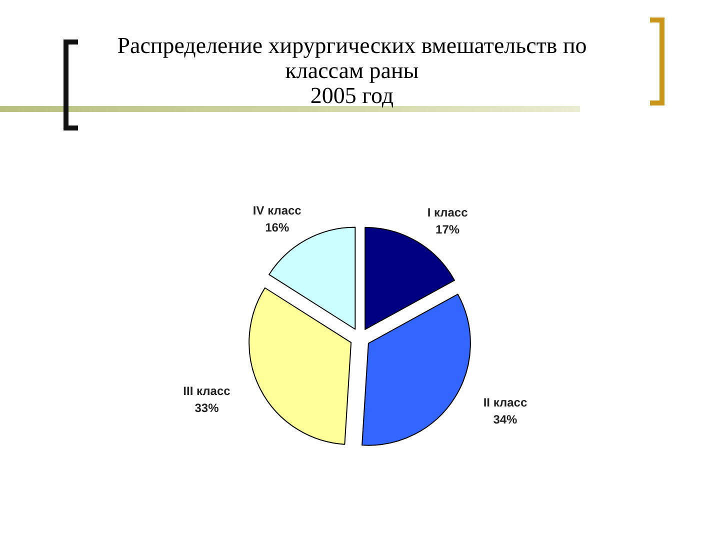 This screenshot has height=540, width=720. Describe the element at coordinates (352, 95) in the screenshot. I see `chart-subtitle: 2005 год` at that location.